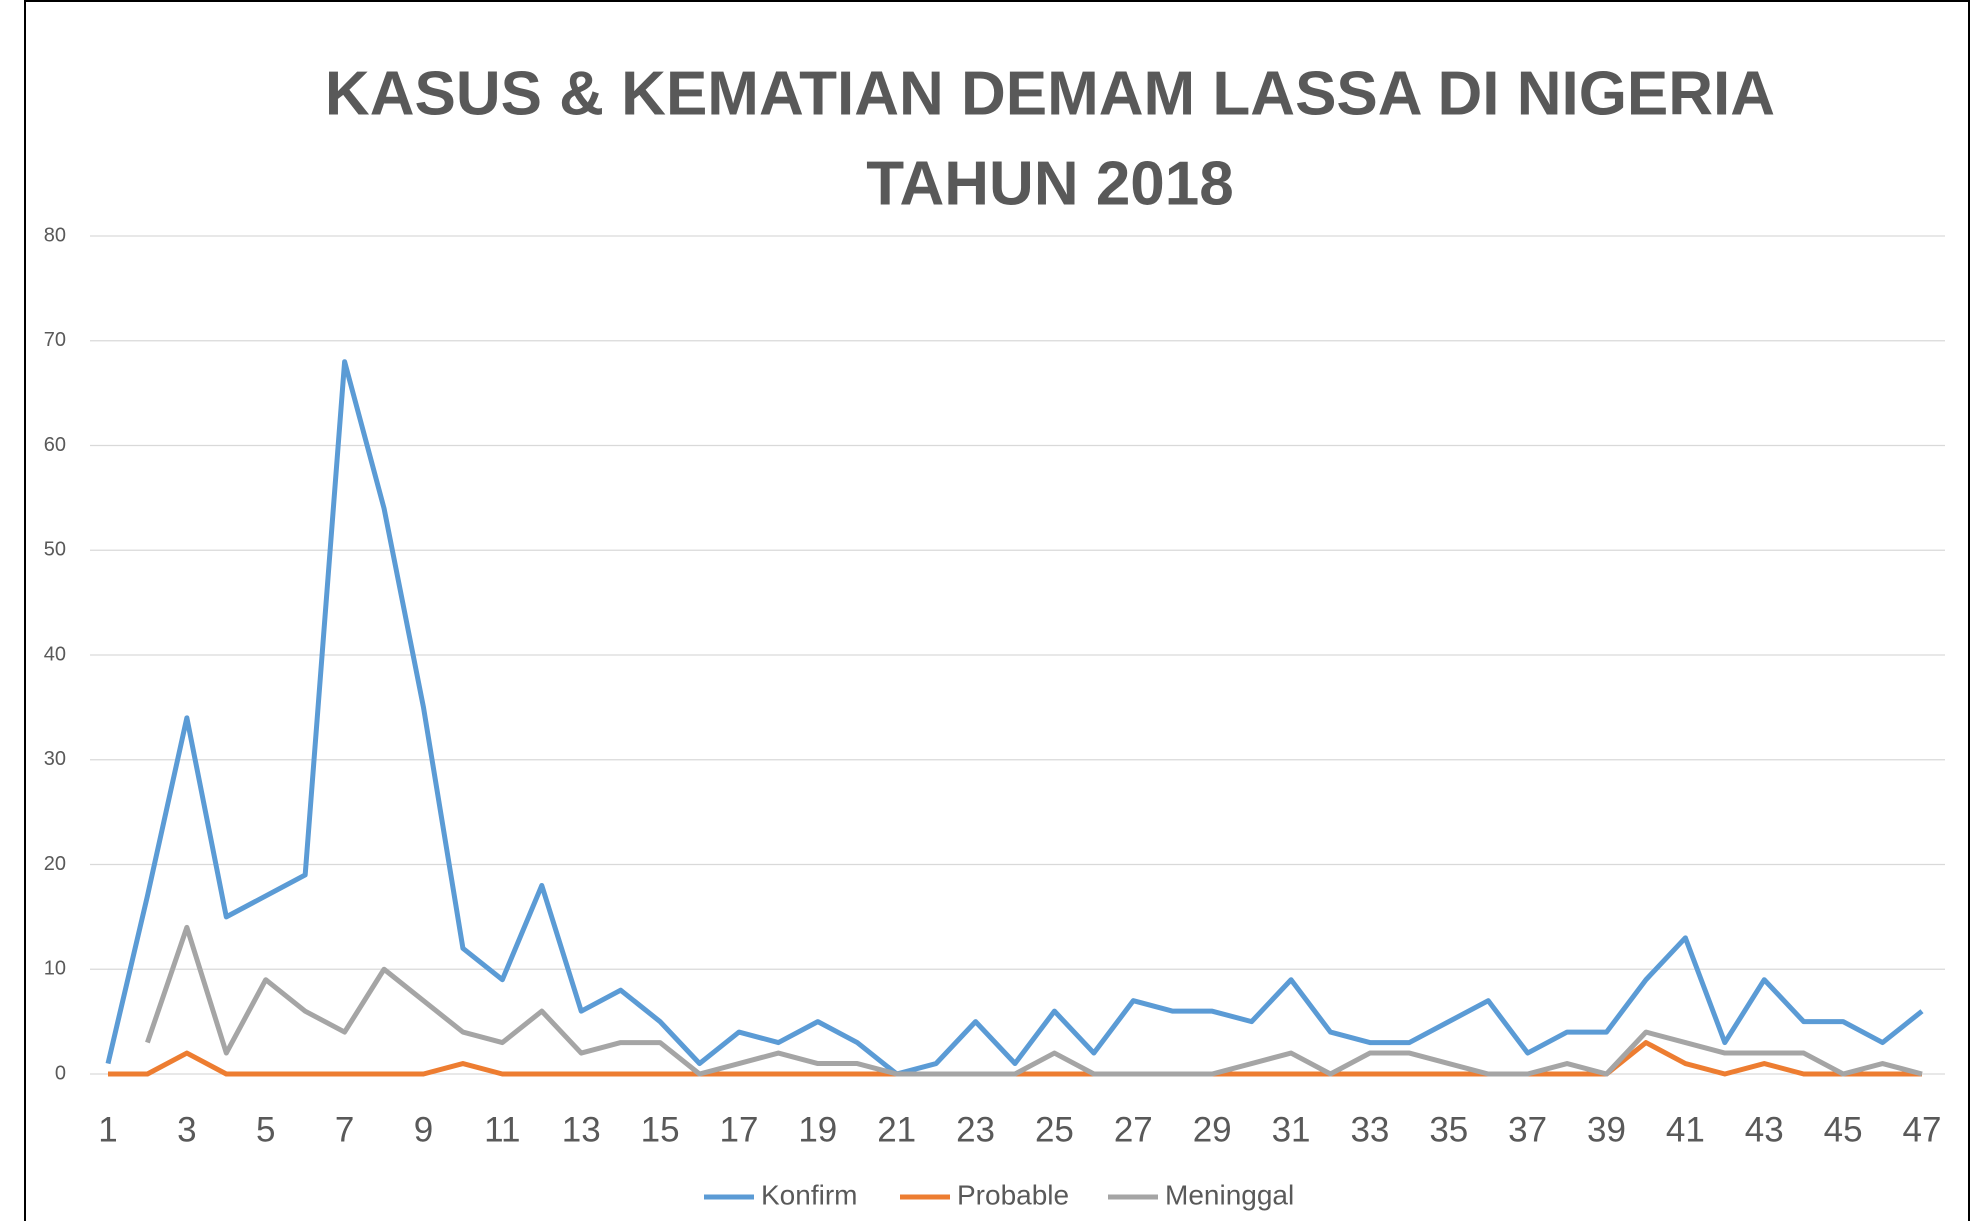  I want to click on x-tick-label: 17, so click(738, 1129).